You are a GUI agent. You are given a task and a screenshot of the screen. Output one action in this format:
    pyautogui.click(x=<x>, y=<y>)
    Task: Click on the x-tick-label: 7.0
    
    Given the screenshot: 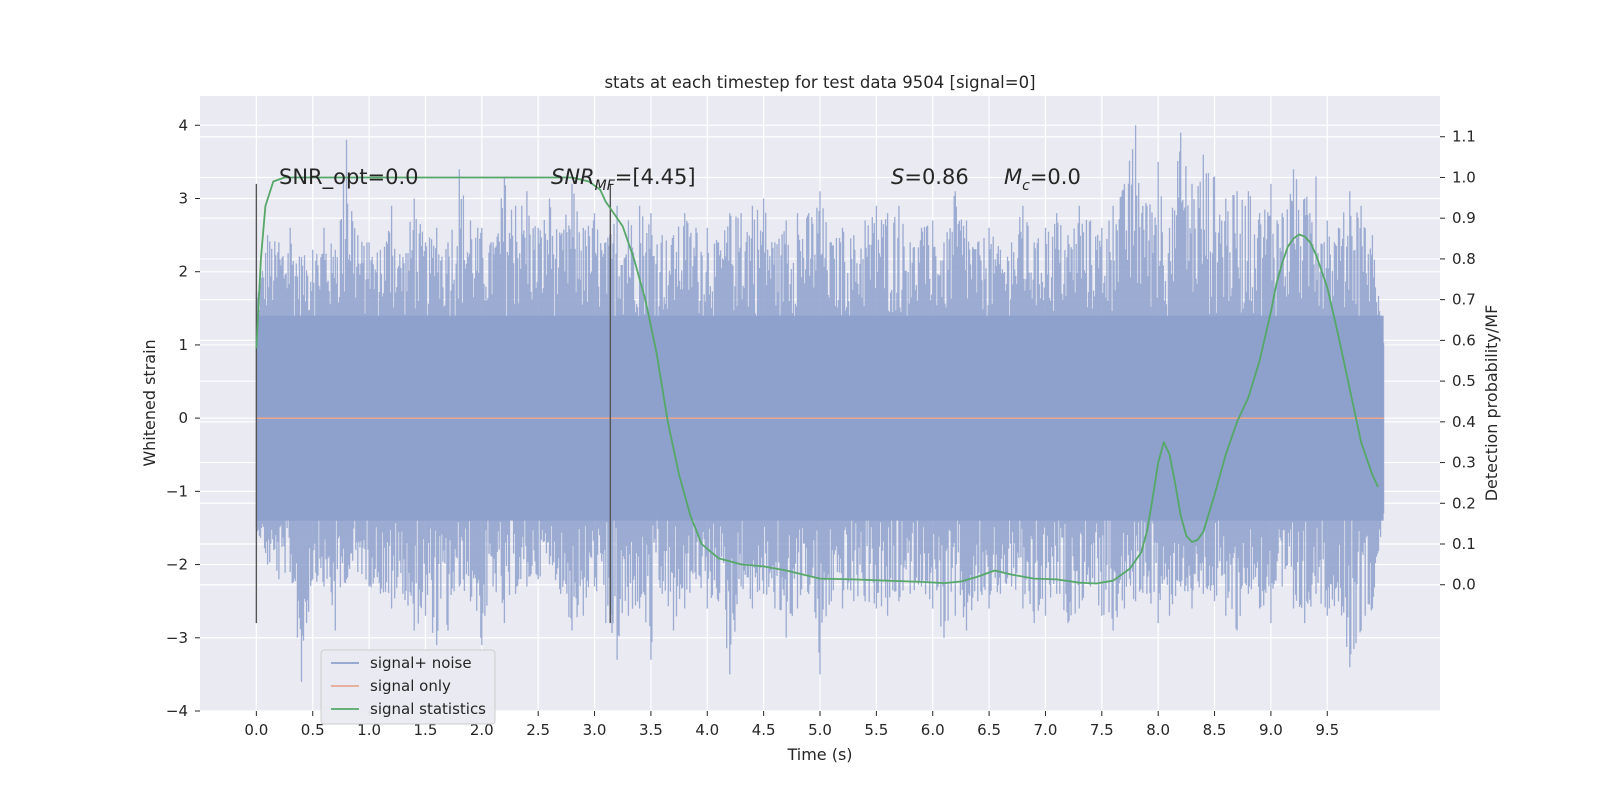 What is the action you would take?
    pyautogui.click(x=1046, y=730)
    